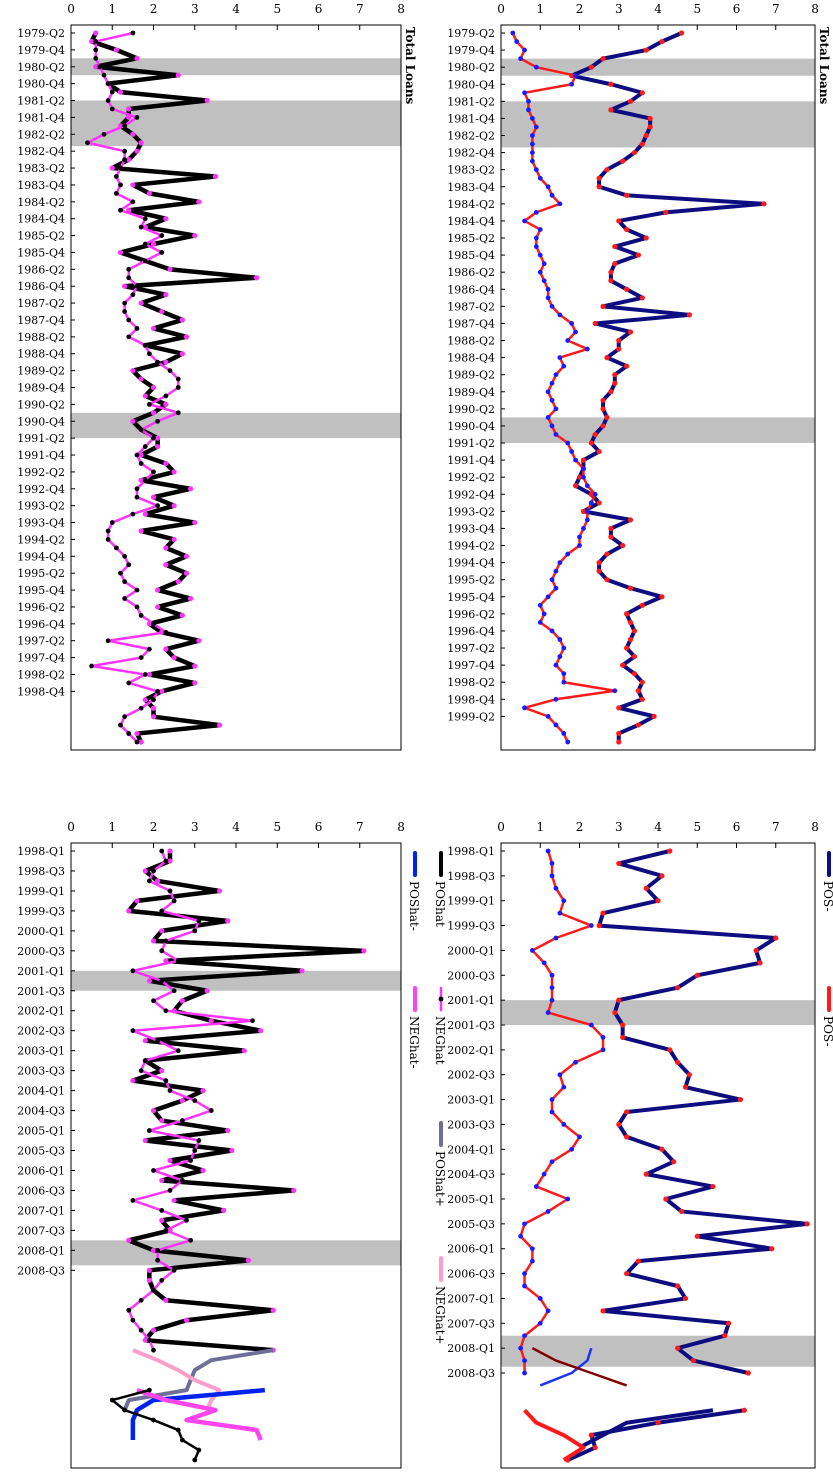 The width and height of the screenshot is (833, 1482). I want to click on y-tick-label: 4, so click(236, 9).